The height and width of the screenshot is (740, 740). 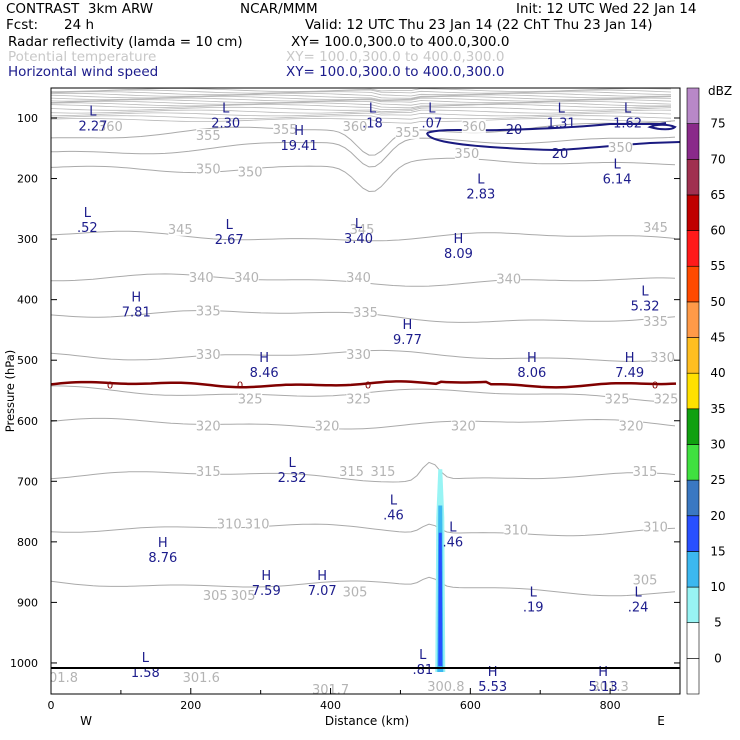 What do you see at coordinates (190, 705) in the screenshot?
I see `x-tick-label: 200` at bounding box center [190, 705].